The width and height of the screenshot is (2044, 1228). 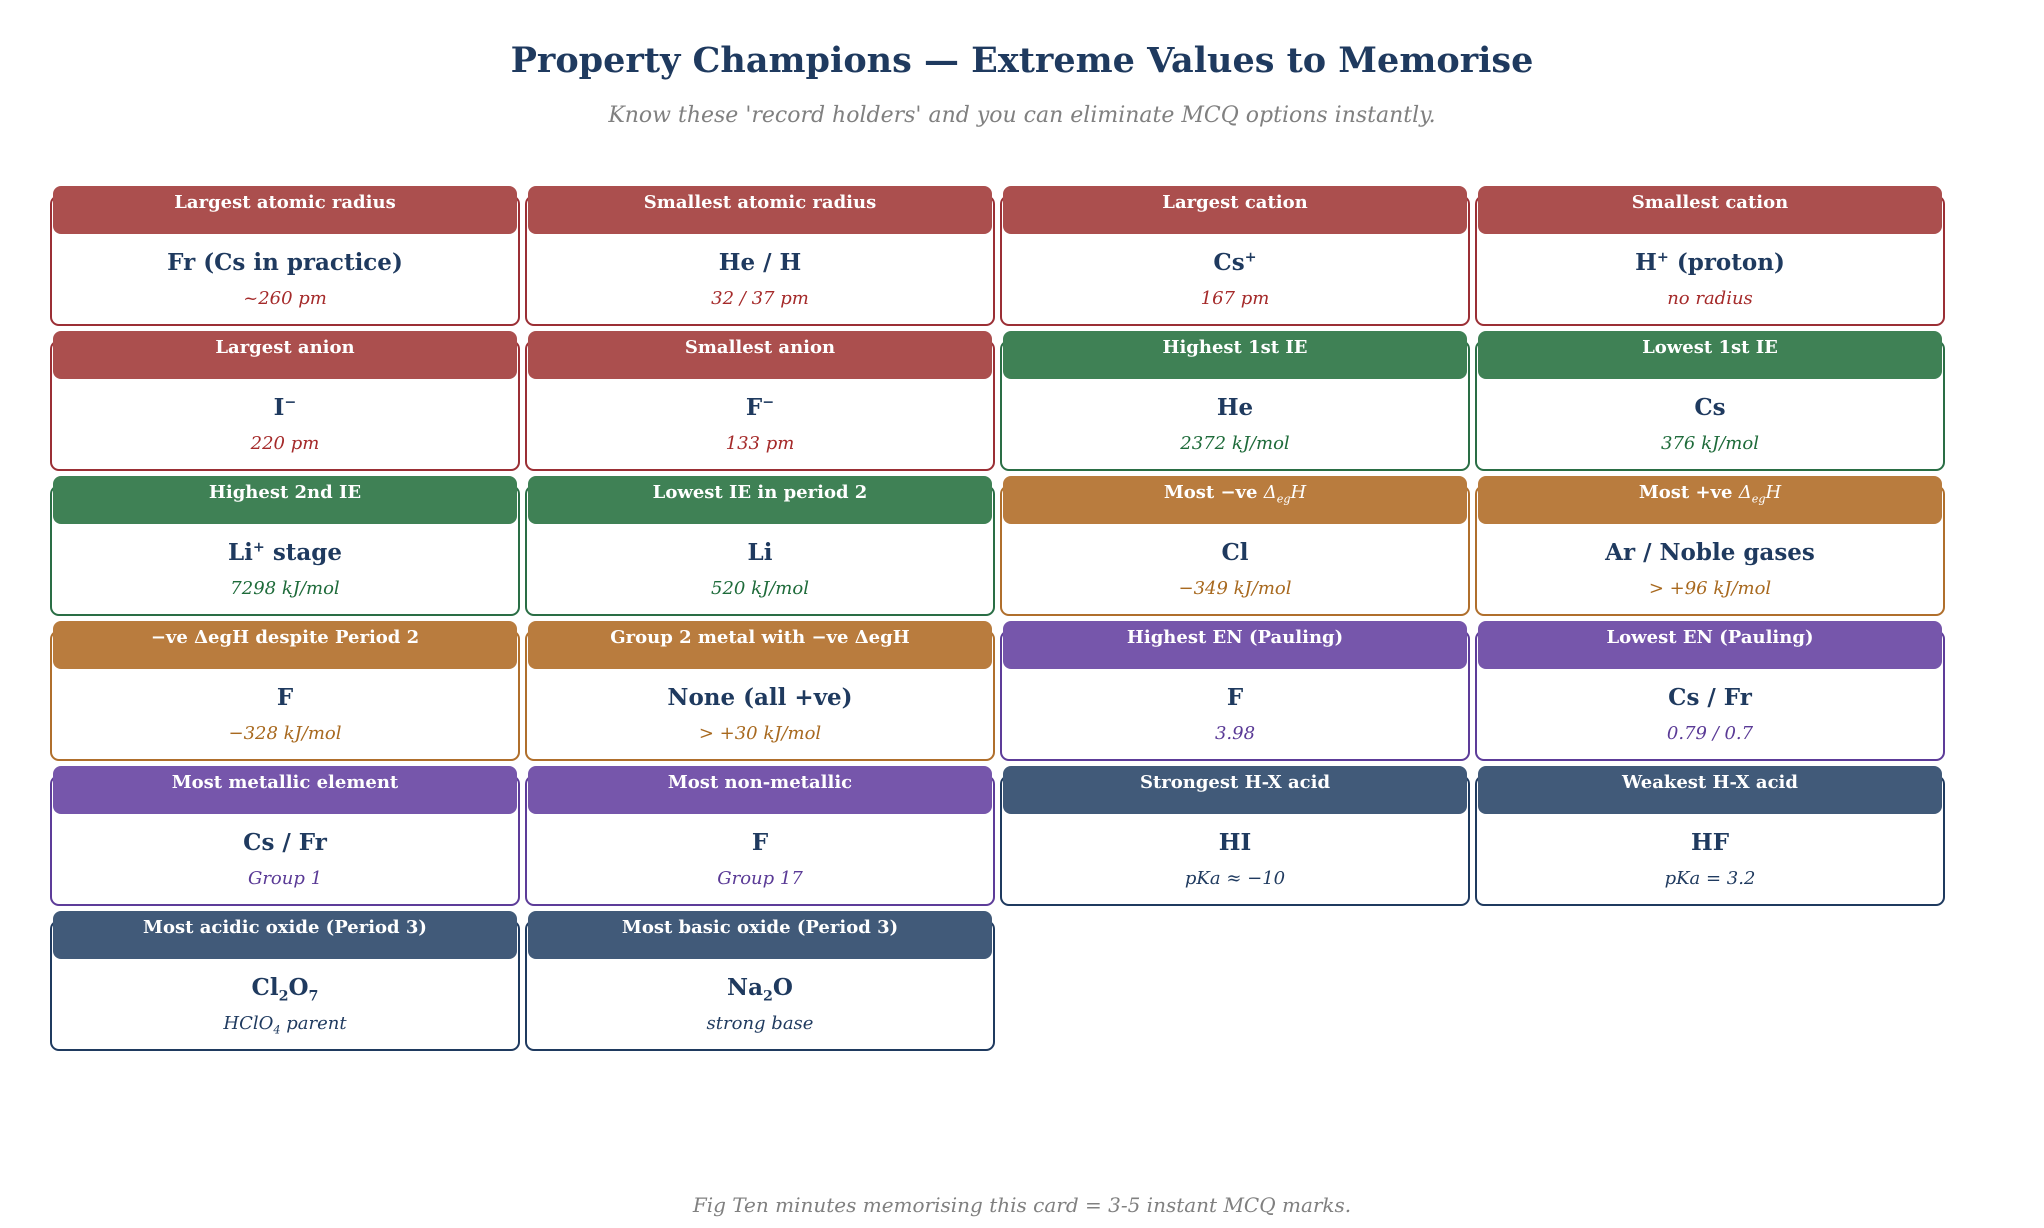 I want to click on property-card: Smallest atomic radius He / H 32 / 37 pm, so click(x=760, y=257).